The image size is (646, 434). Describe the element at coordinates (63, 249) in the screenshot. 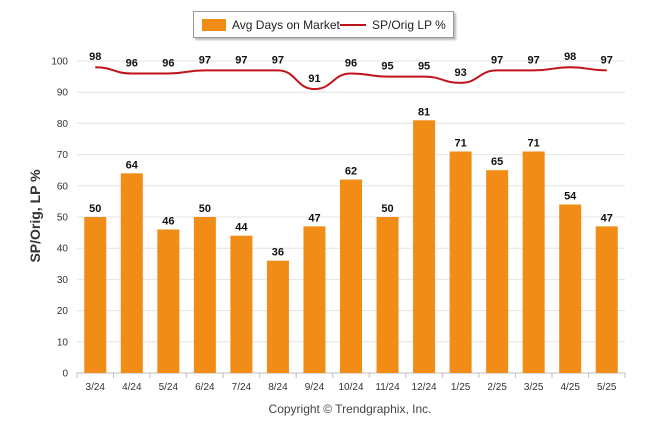

I see `y-tick-label: 40` at that location.